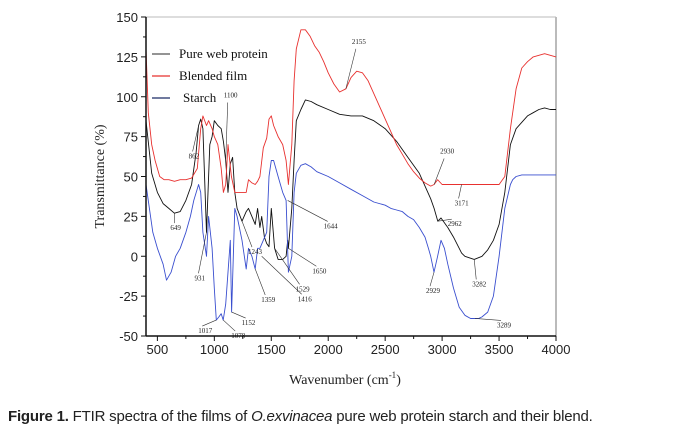 This screenshot has height=439, width=675. I want to click on legend-label: Pure web protein, so click(223, 53).